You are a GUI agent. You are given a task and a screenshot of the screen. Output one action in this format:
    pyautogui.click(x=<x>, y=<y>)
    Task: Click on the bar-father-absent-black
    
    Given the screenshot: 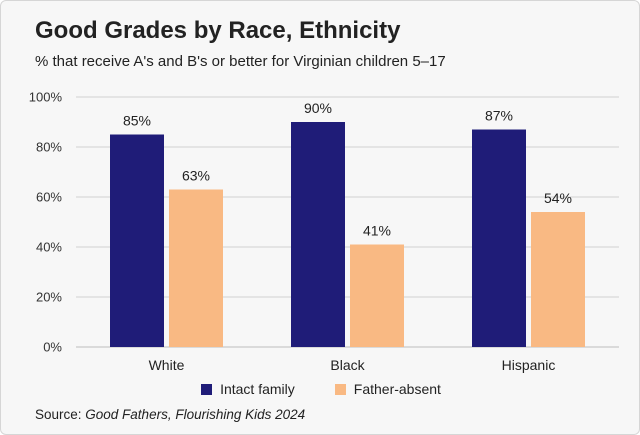 What is the action you would take?
    pyautogui.click(x=377, y=295)
    